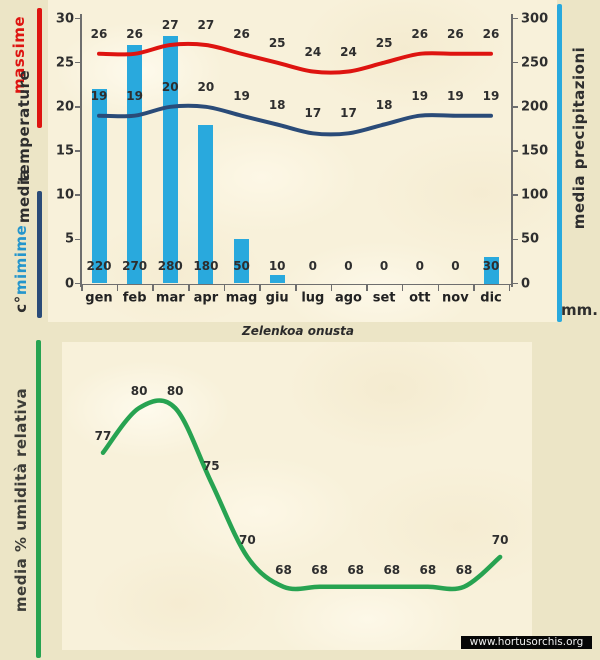  What do you see at coordinates (535, 63) in the screenshot?
I see `right-axis-tick-label: 250` at bounding box center [535, 63].